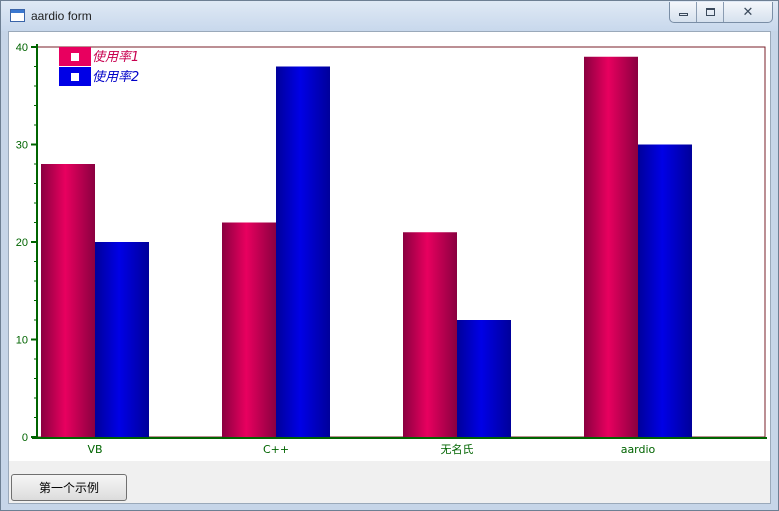  I want to click on y-tick-label: 10, so click(22, 341).